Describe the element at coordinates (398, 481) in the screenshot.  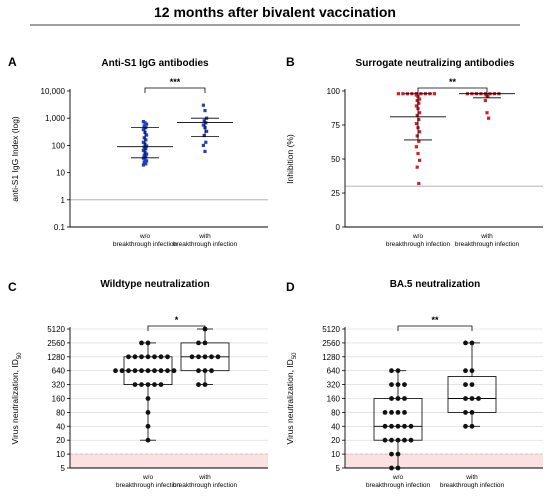
I see `panel-d-x-tick-label: w/o breakthrough infection` at that location.